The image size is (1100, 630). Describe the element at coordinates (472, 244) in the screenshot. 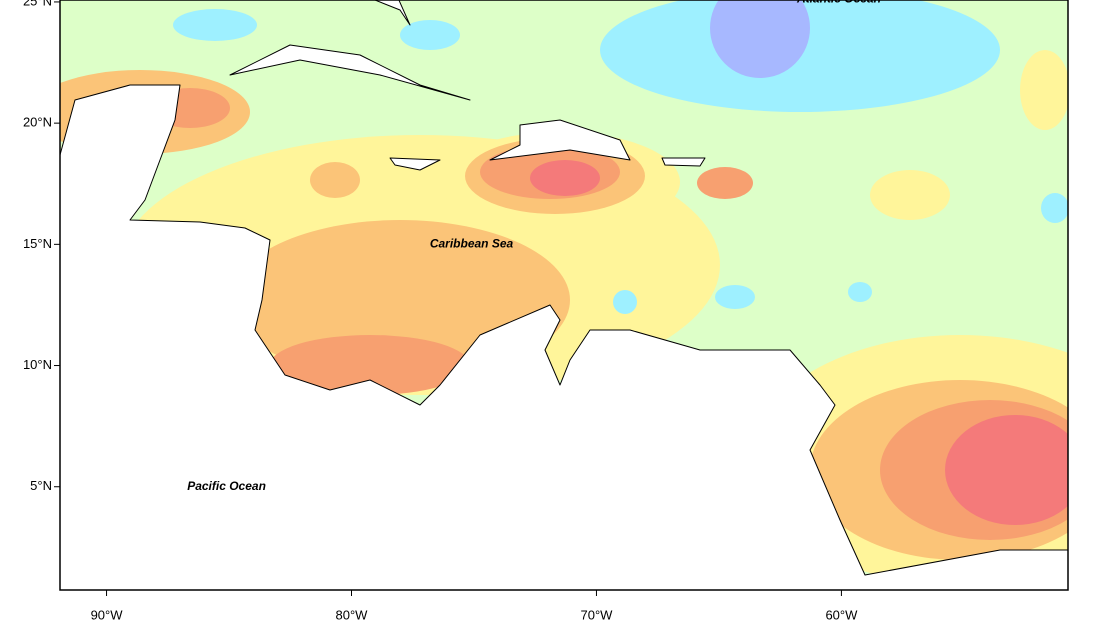

I see `place-label: Caribbean Sea` at that location.